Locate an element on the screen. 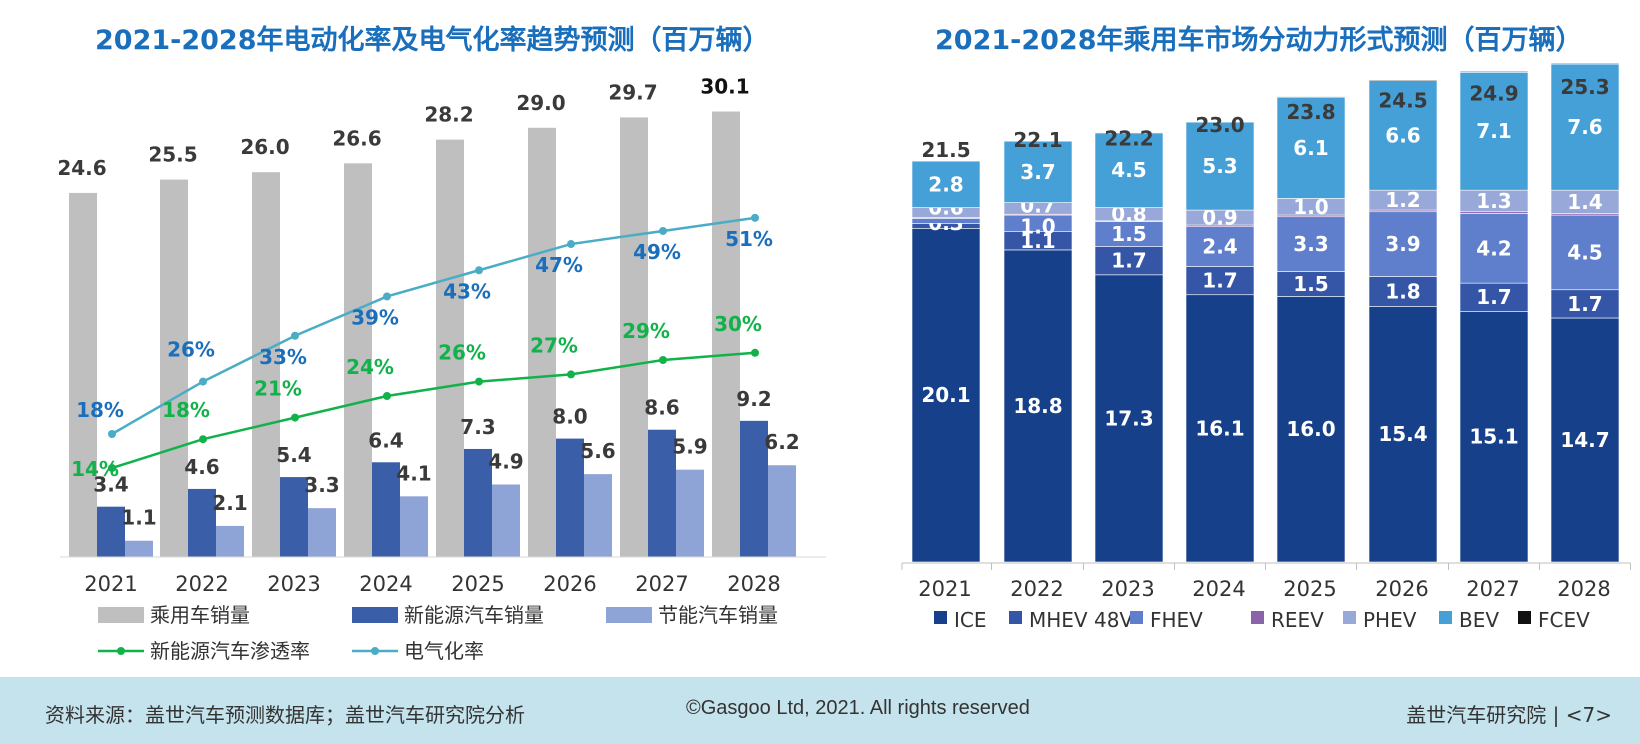 The width and height of the screenshot is (1640, 744). right-x-tick-2023: 2023 is located at coordinates (1127, 589).